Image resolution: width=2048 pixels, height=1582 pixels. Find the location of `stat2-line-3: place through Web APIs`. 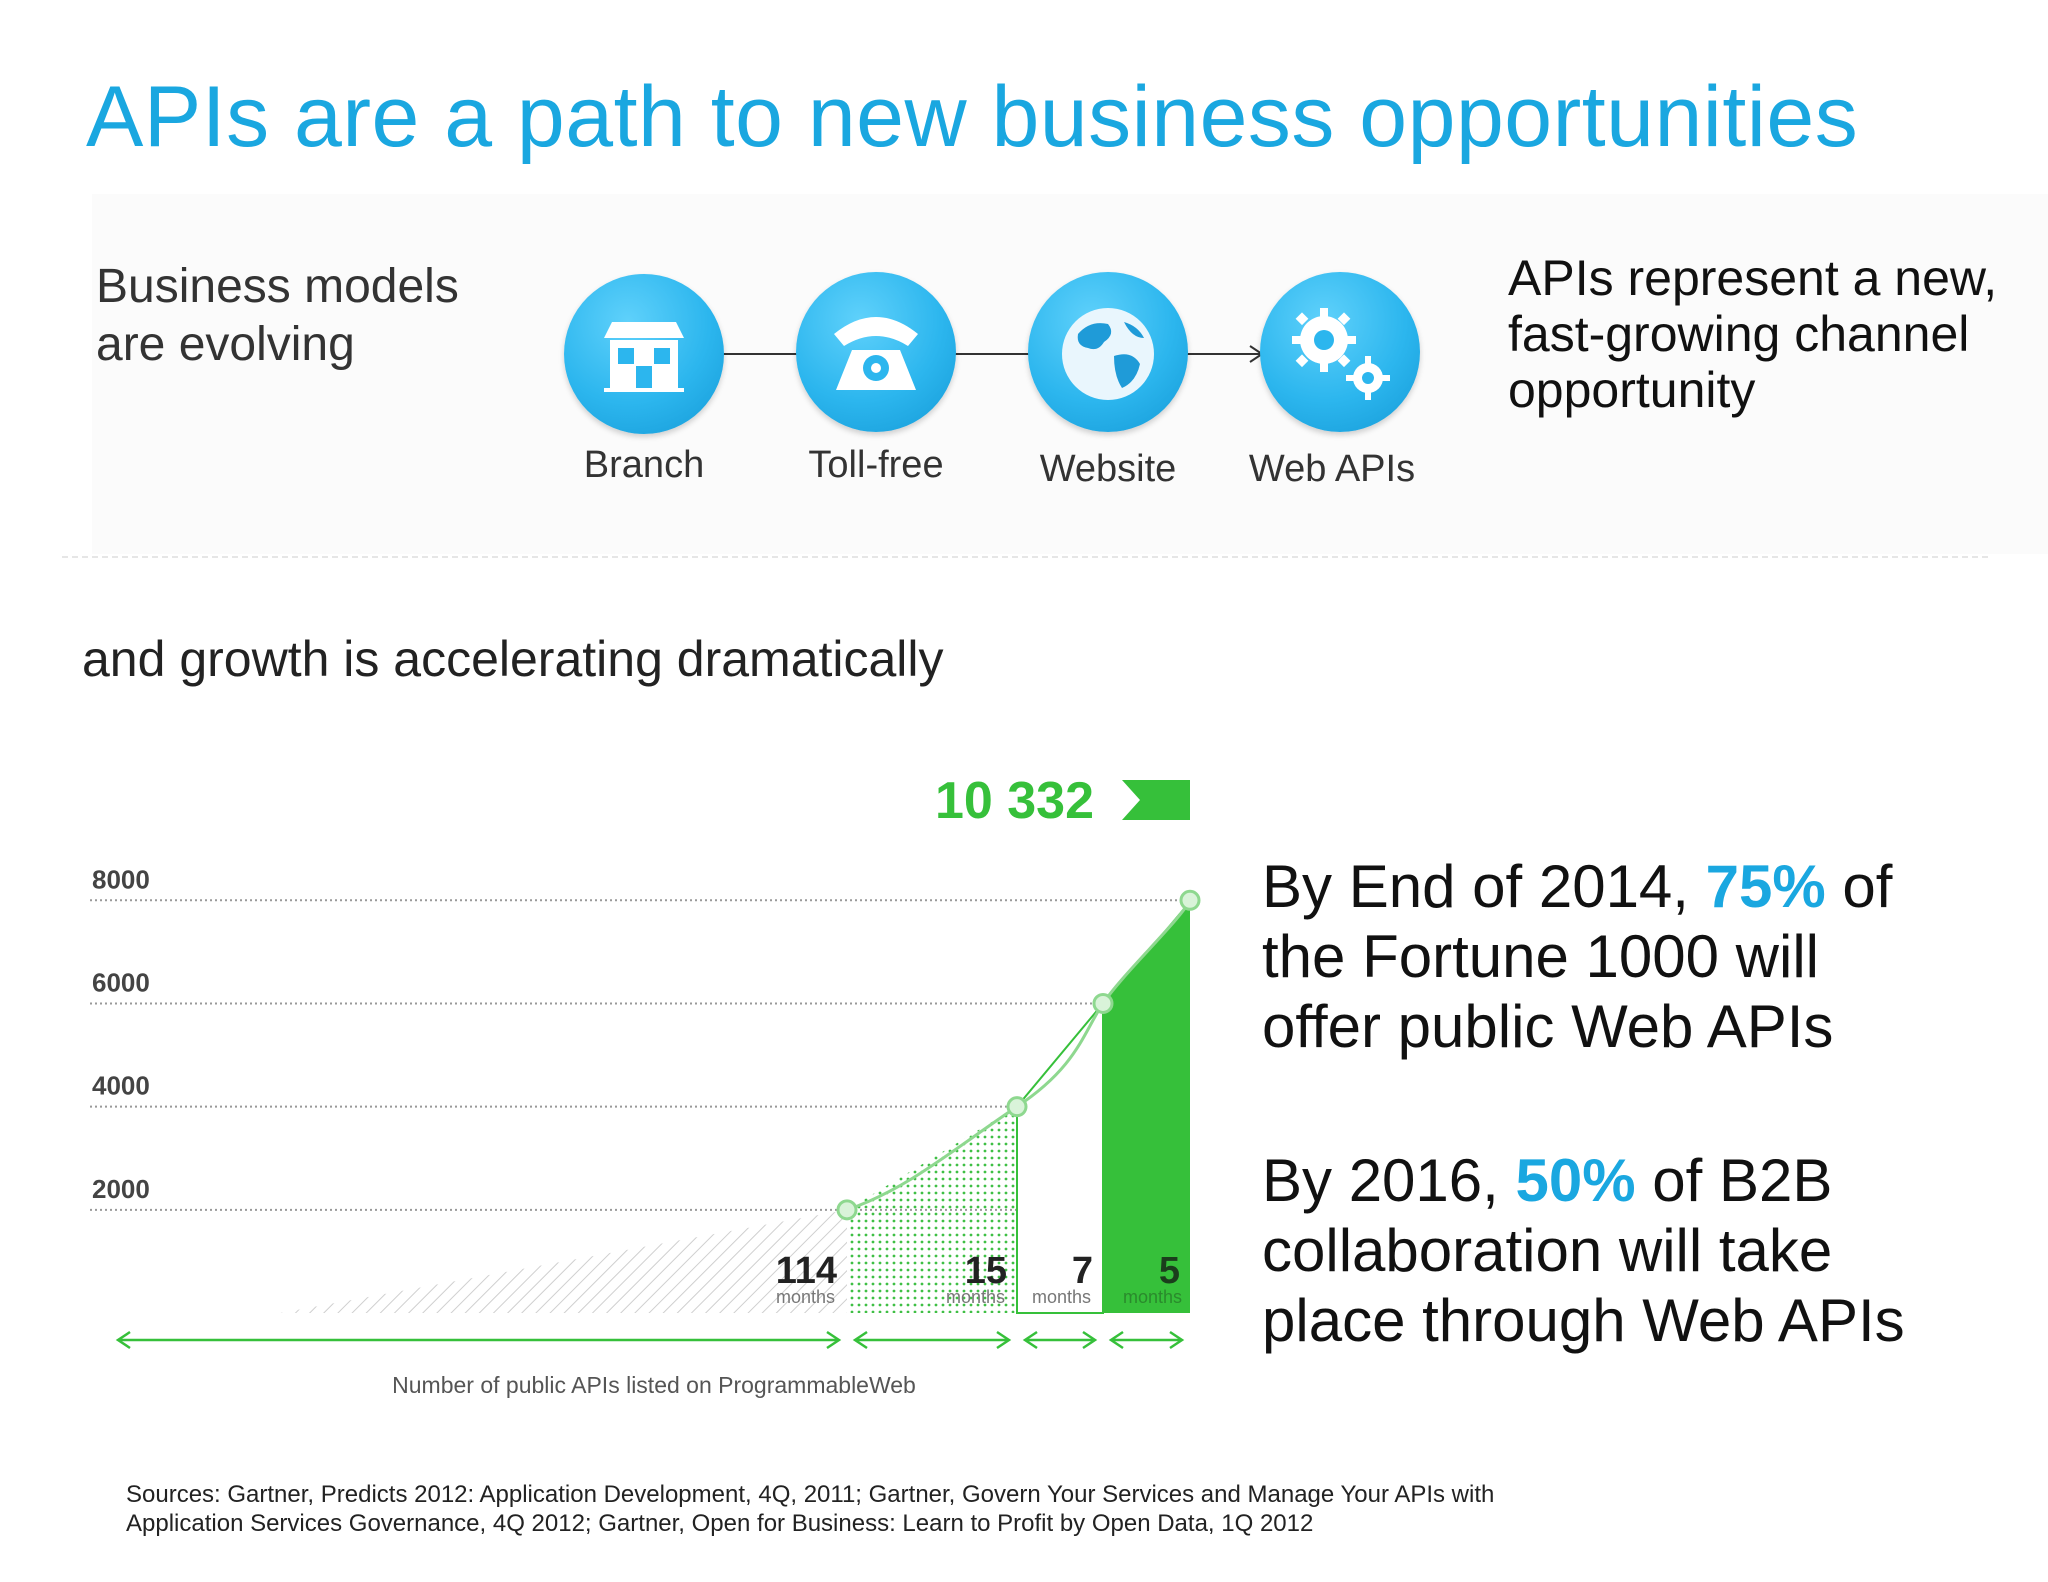

stat2-line-3: place through Web APIs is located at coordinates (1583, 1320).